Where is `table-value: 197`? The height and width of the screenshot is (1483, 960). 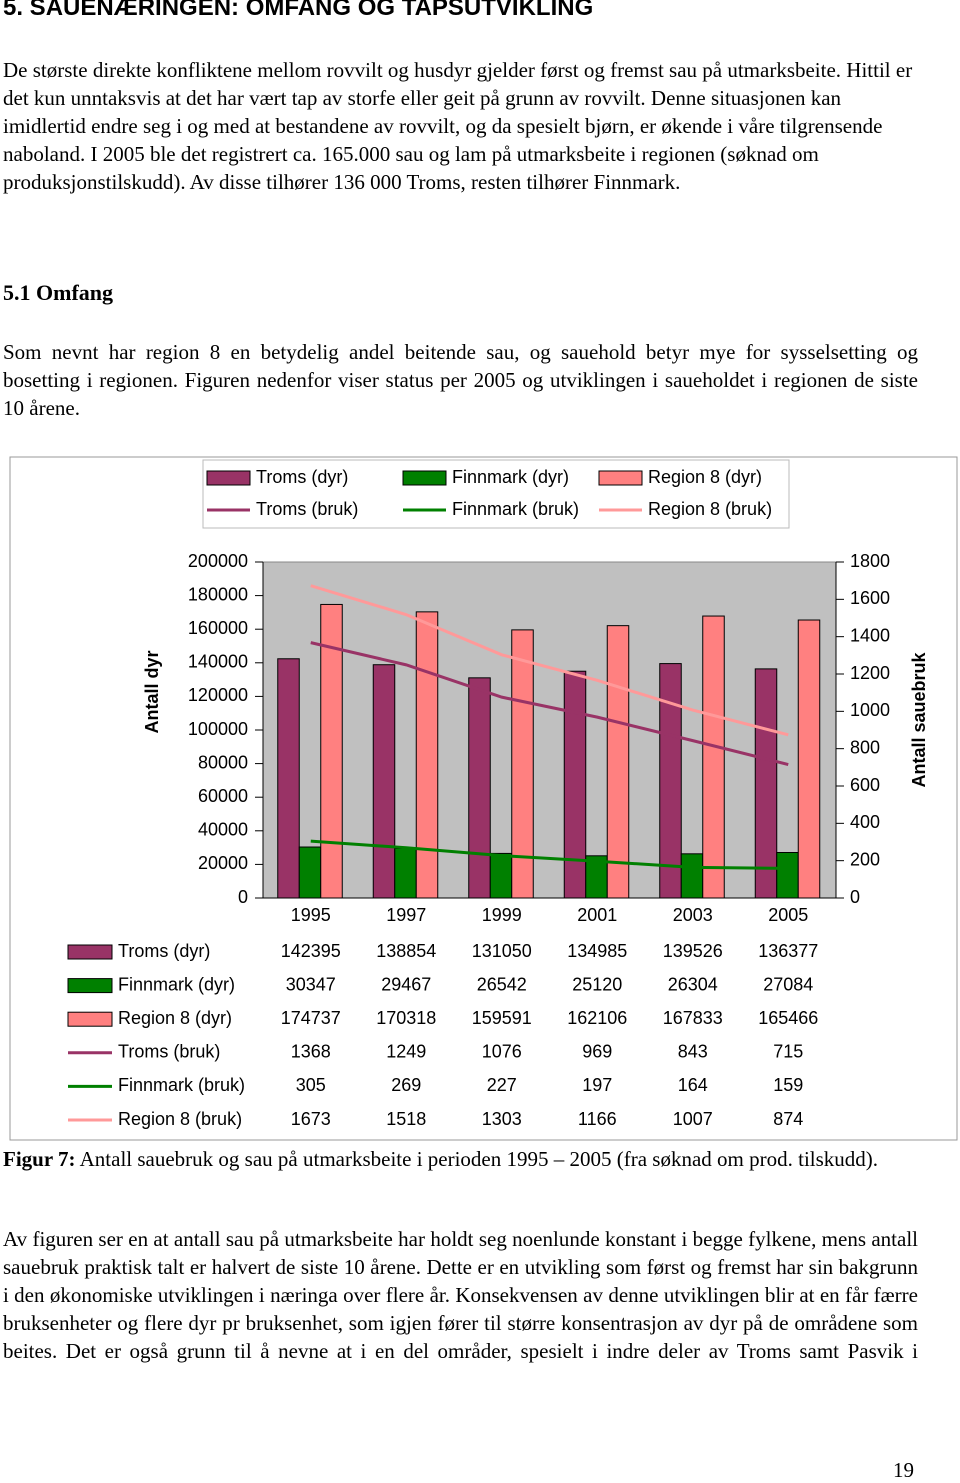 table-value: 197 is located at coordinates (597, 1085).